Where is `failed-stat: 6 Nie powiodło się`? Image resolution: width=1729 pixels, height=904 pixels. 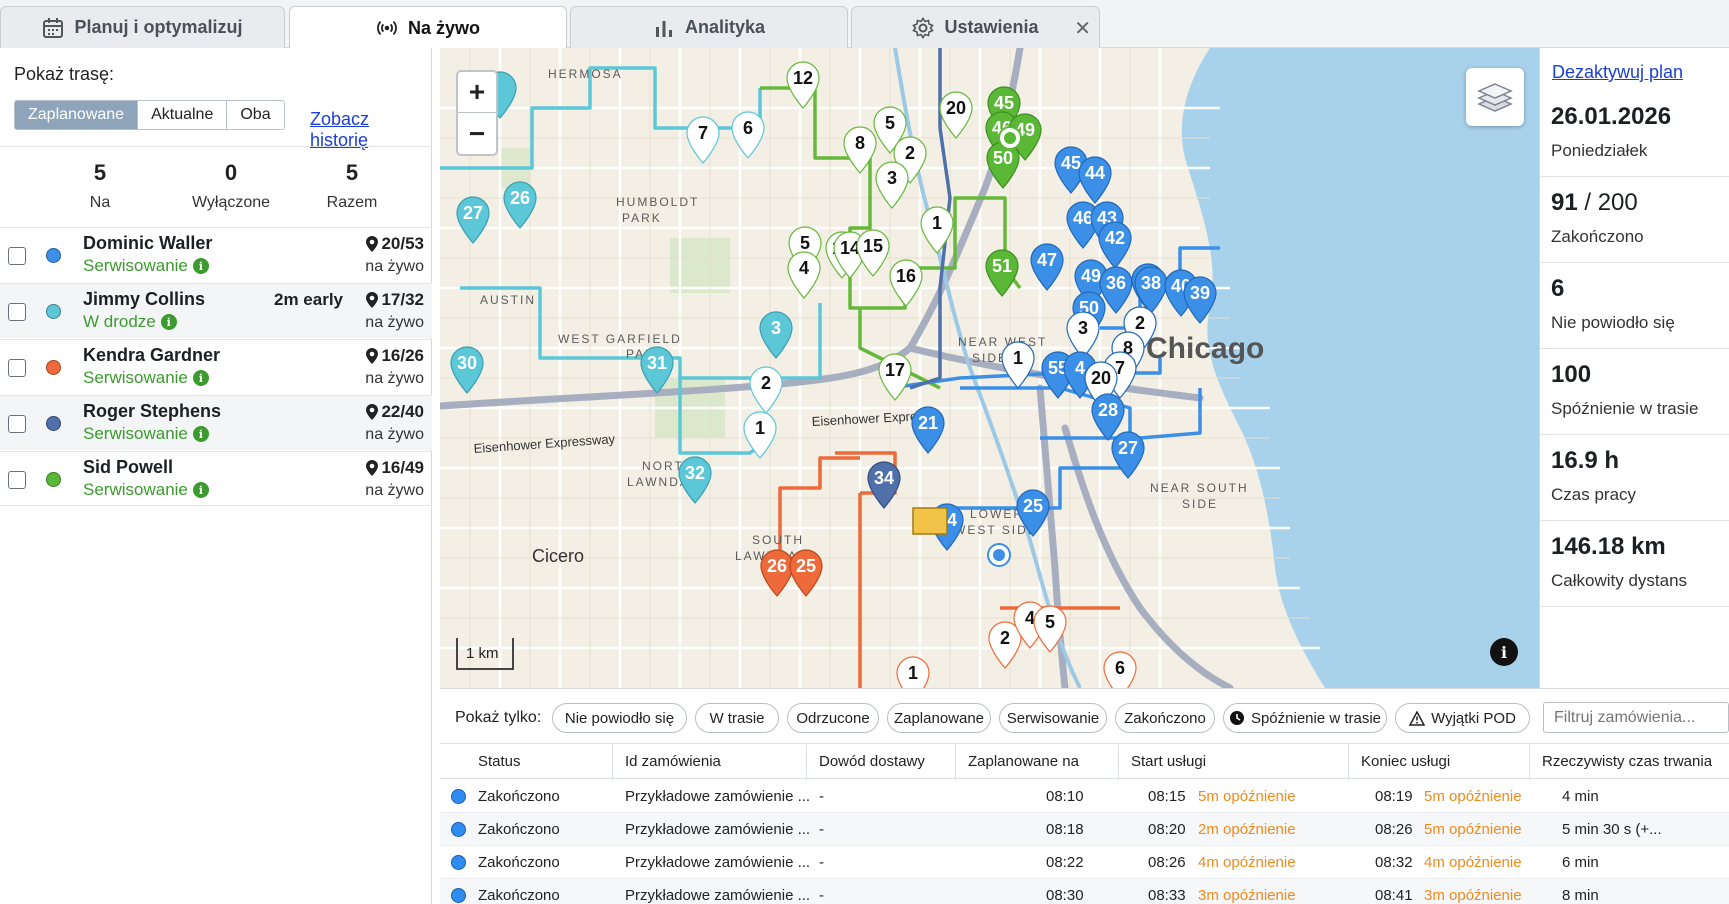
failed-stat: 6 Nie powiodło się is located at coordinates (1634, 306).